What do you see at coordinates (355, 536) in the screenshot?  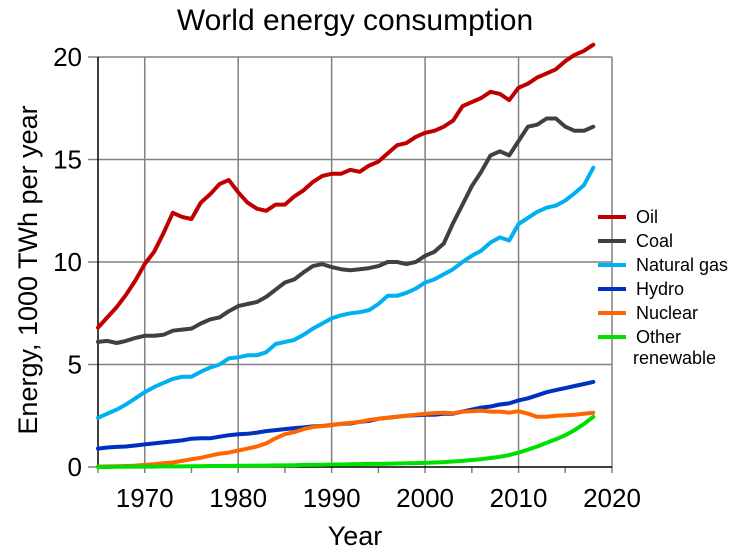 I see `x-axis-label: Year` at bounding box center [355, 536].